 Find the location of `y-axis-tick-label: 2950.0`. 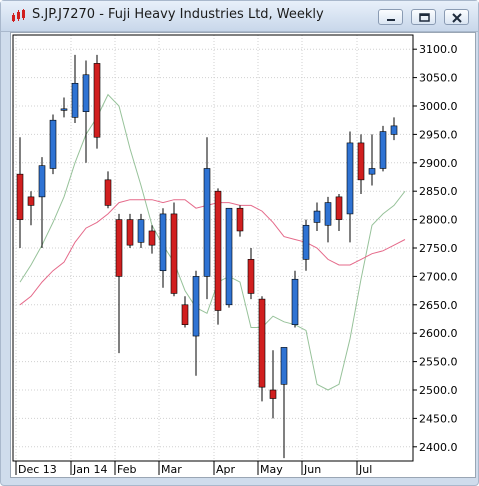

y-axis-tick-label: 2950.0 is located at coordinates (438, 134).